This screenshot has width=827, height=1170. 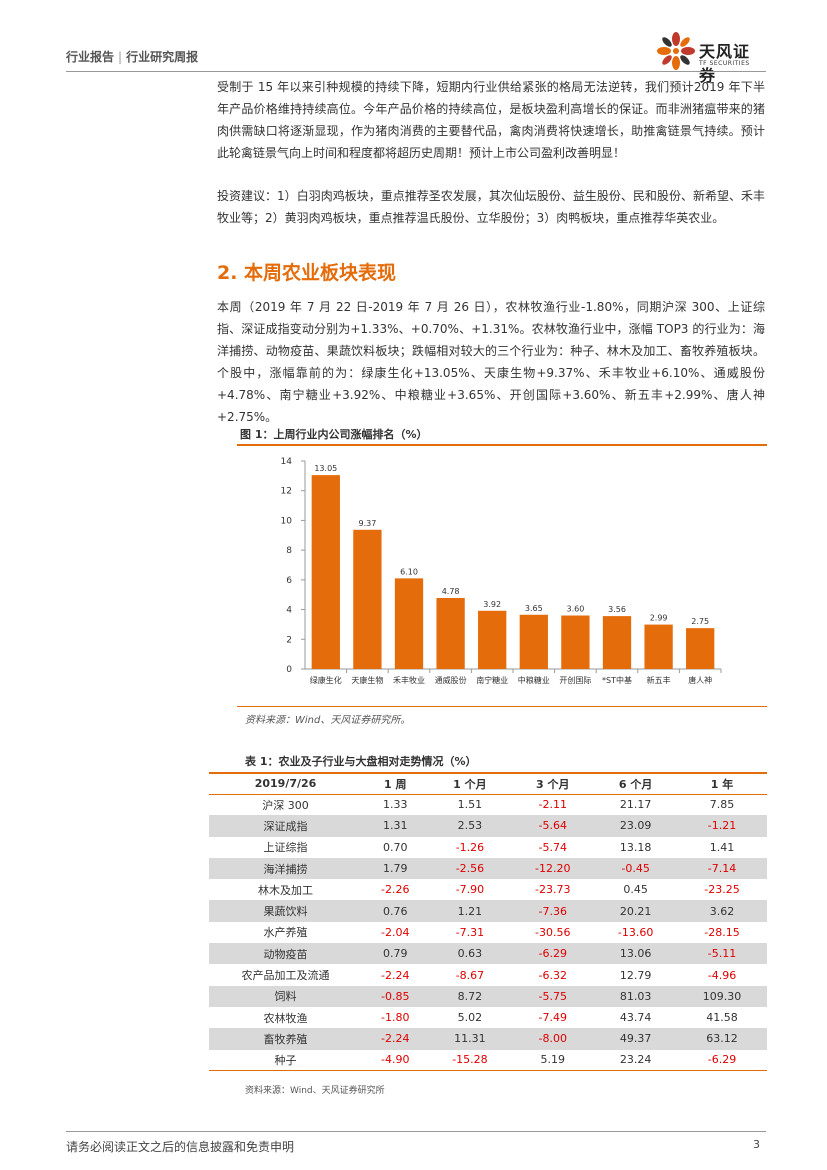 What do you see at coordinates (328, 720) in the screenshot?
I see `figure-source: 资料来源：Wind、天风证券研究所。` at bounding box center [328, 720].